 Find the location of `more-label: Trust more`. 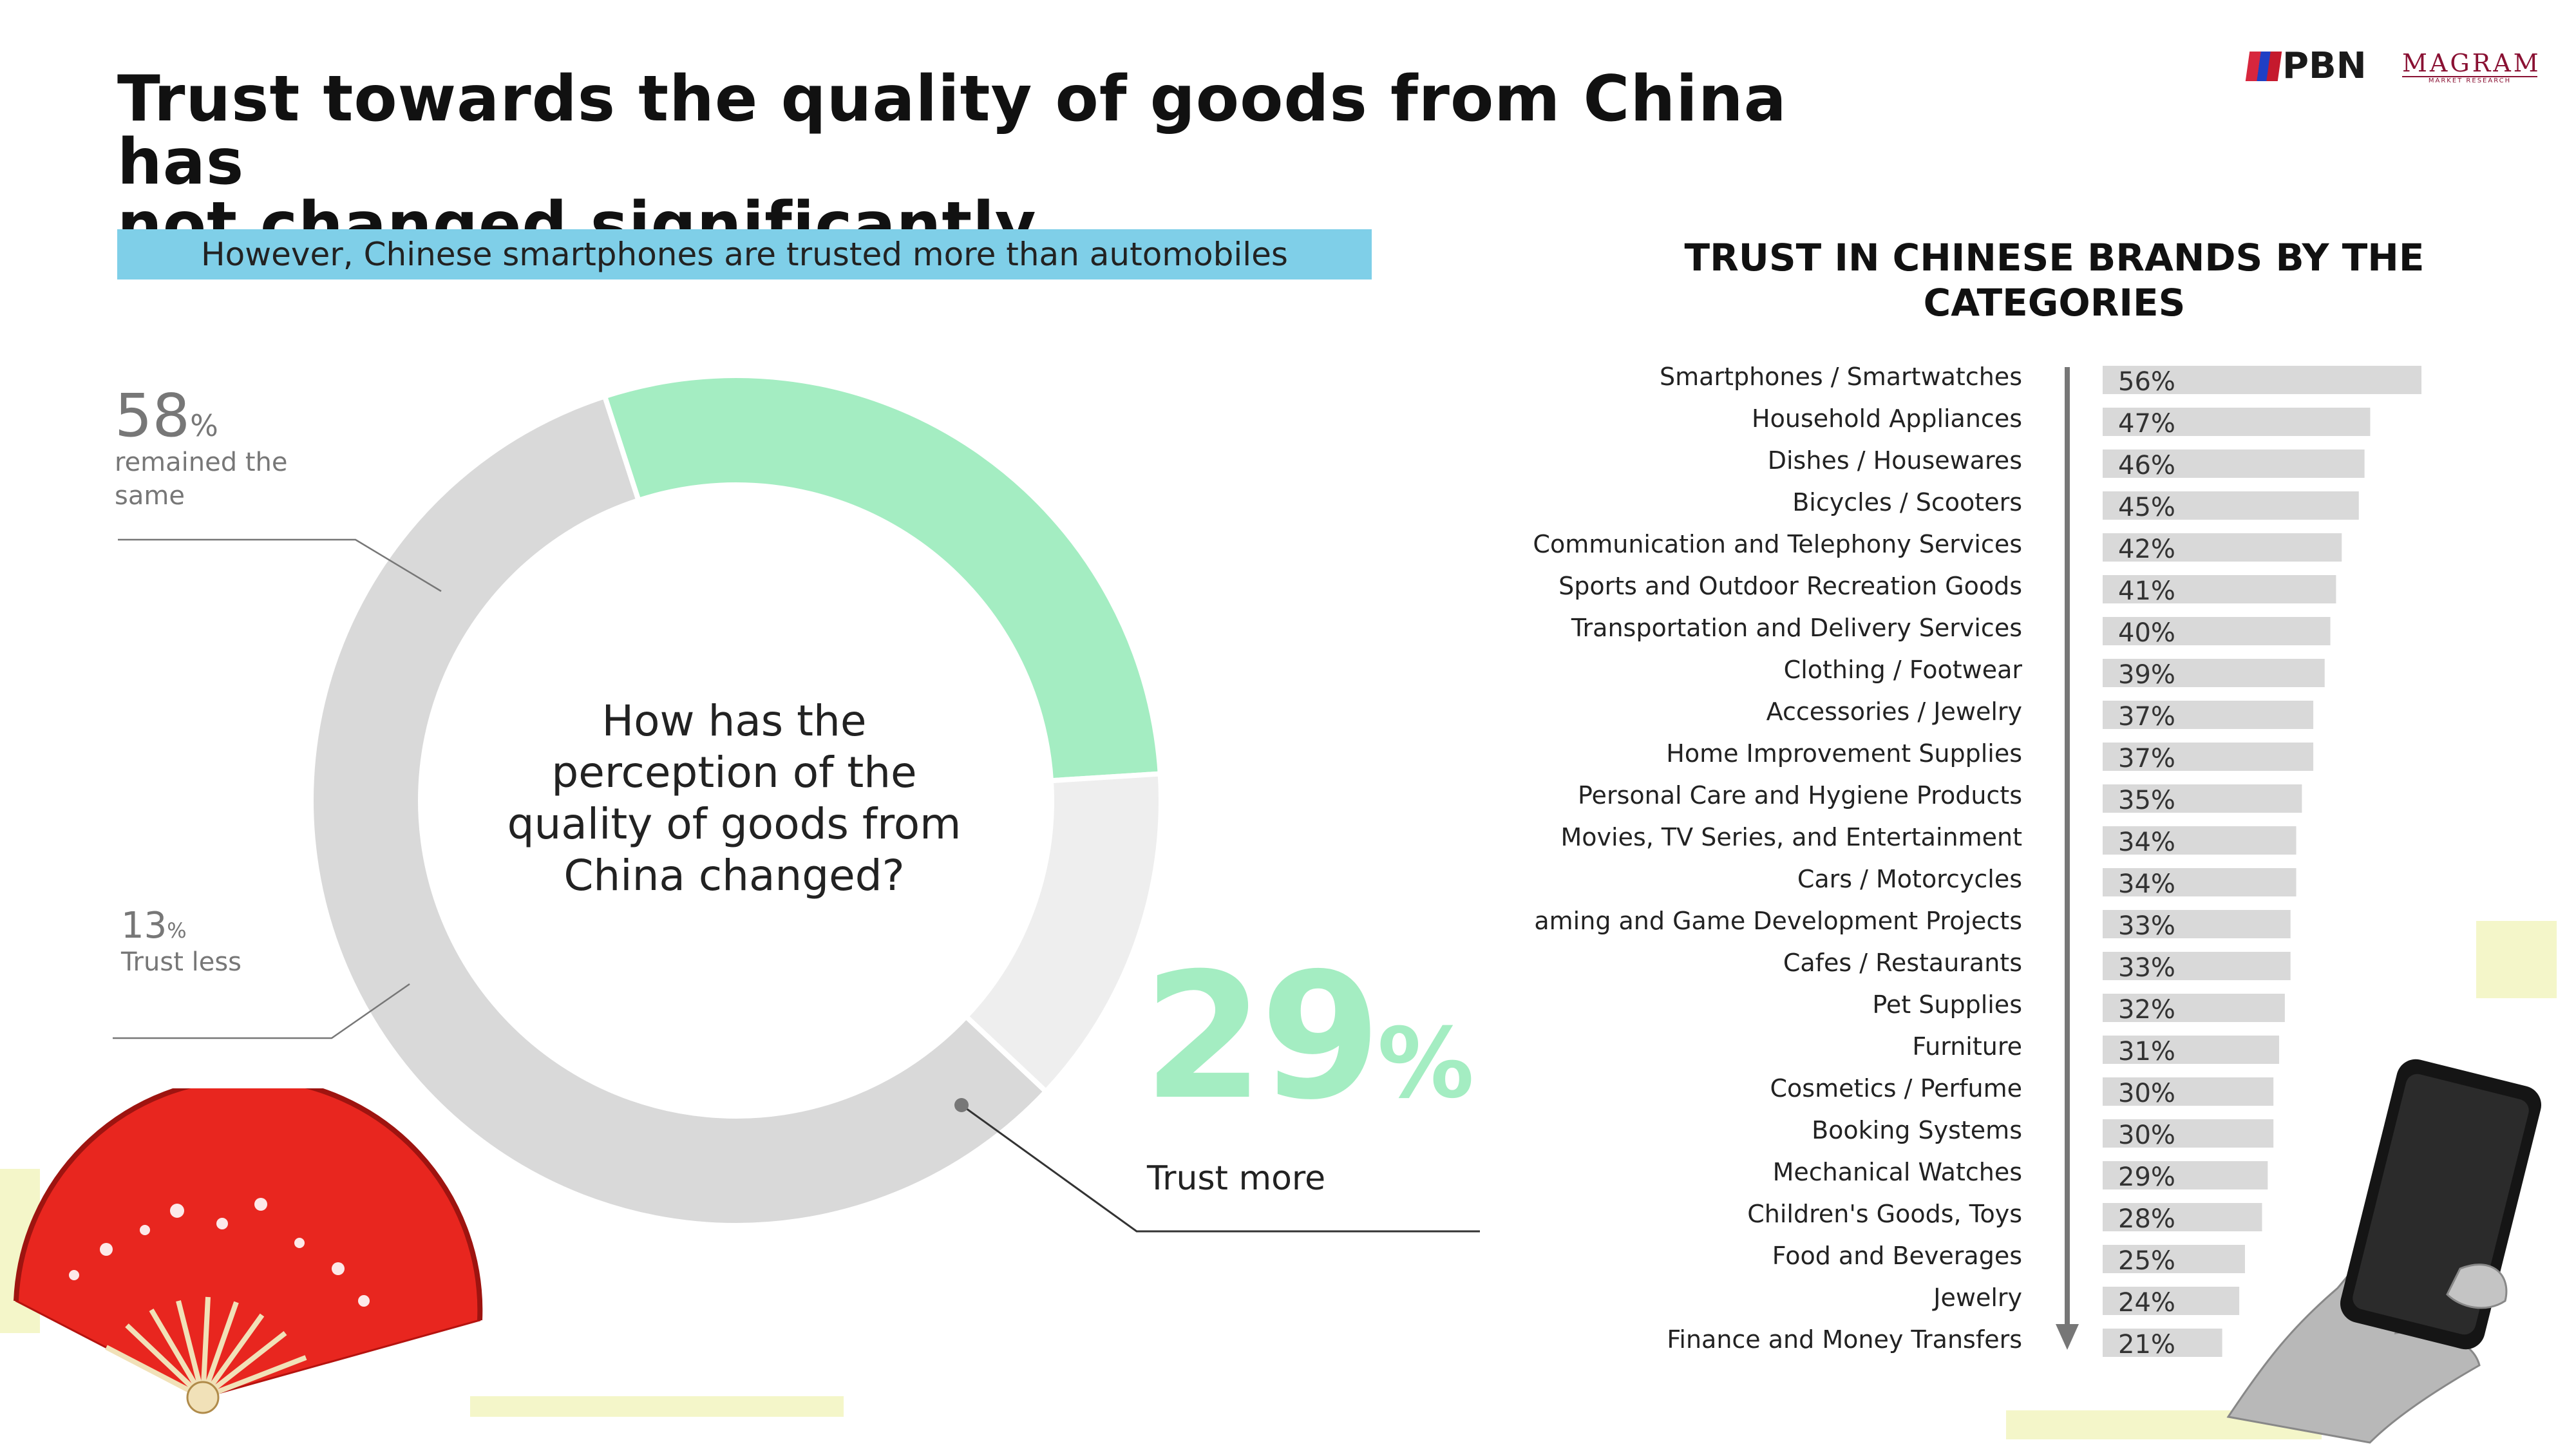

more-label: Trust more is located at coordinates (1236, 1178).